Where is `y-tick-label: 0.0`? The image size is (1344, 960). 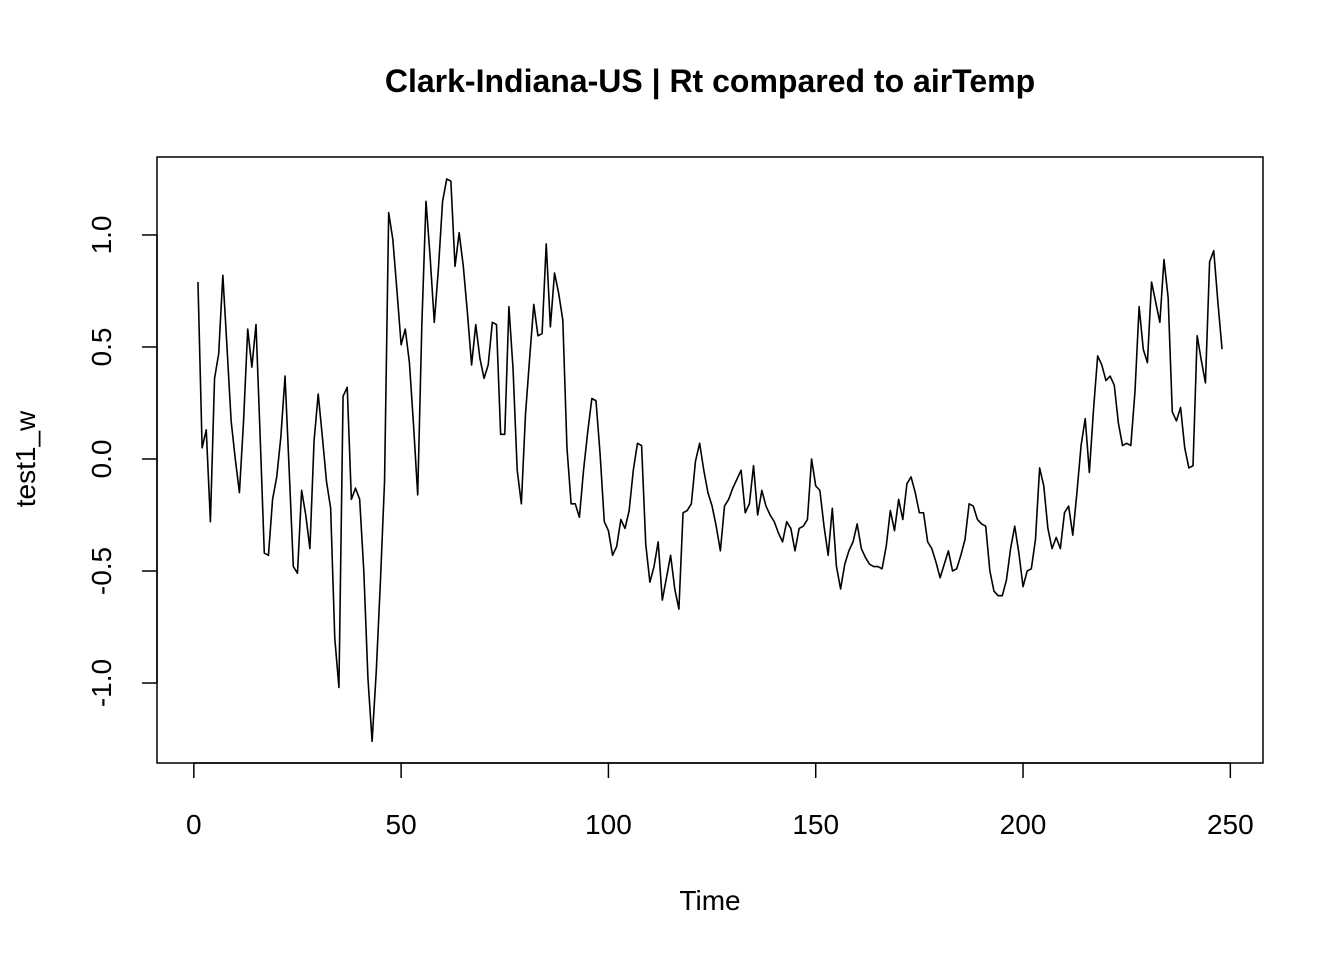 y-tick-label: 0.0 is located at coordinates (101, 459).